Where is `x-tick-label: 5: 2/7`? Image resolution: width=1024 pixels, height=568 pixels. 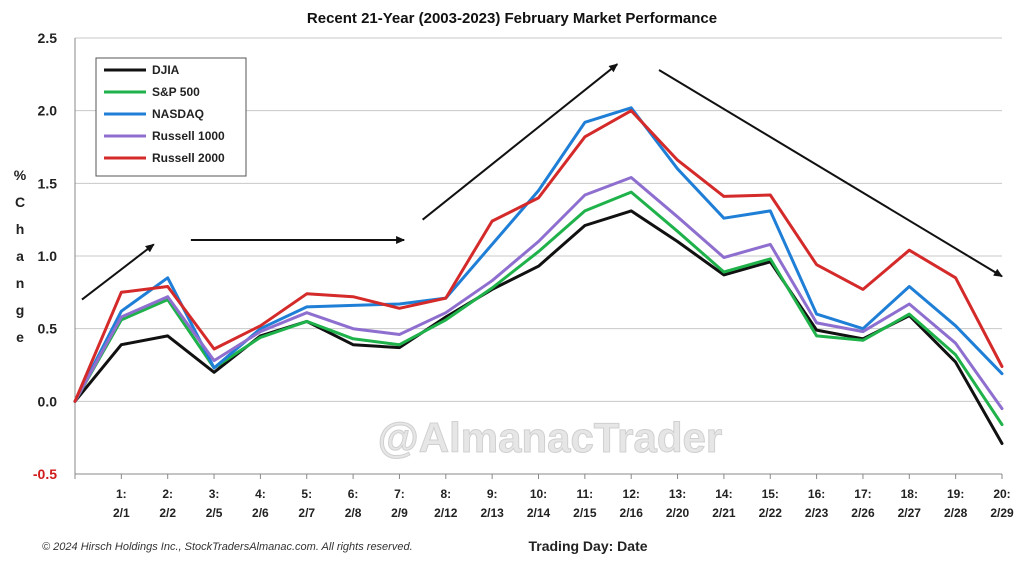 x-tick-label: 5: 2/7 is located at coordinates (306, 503).